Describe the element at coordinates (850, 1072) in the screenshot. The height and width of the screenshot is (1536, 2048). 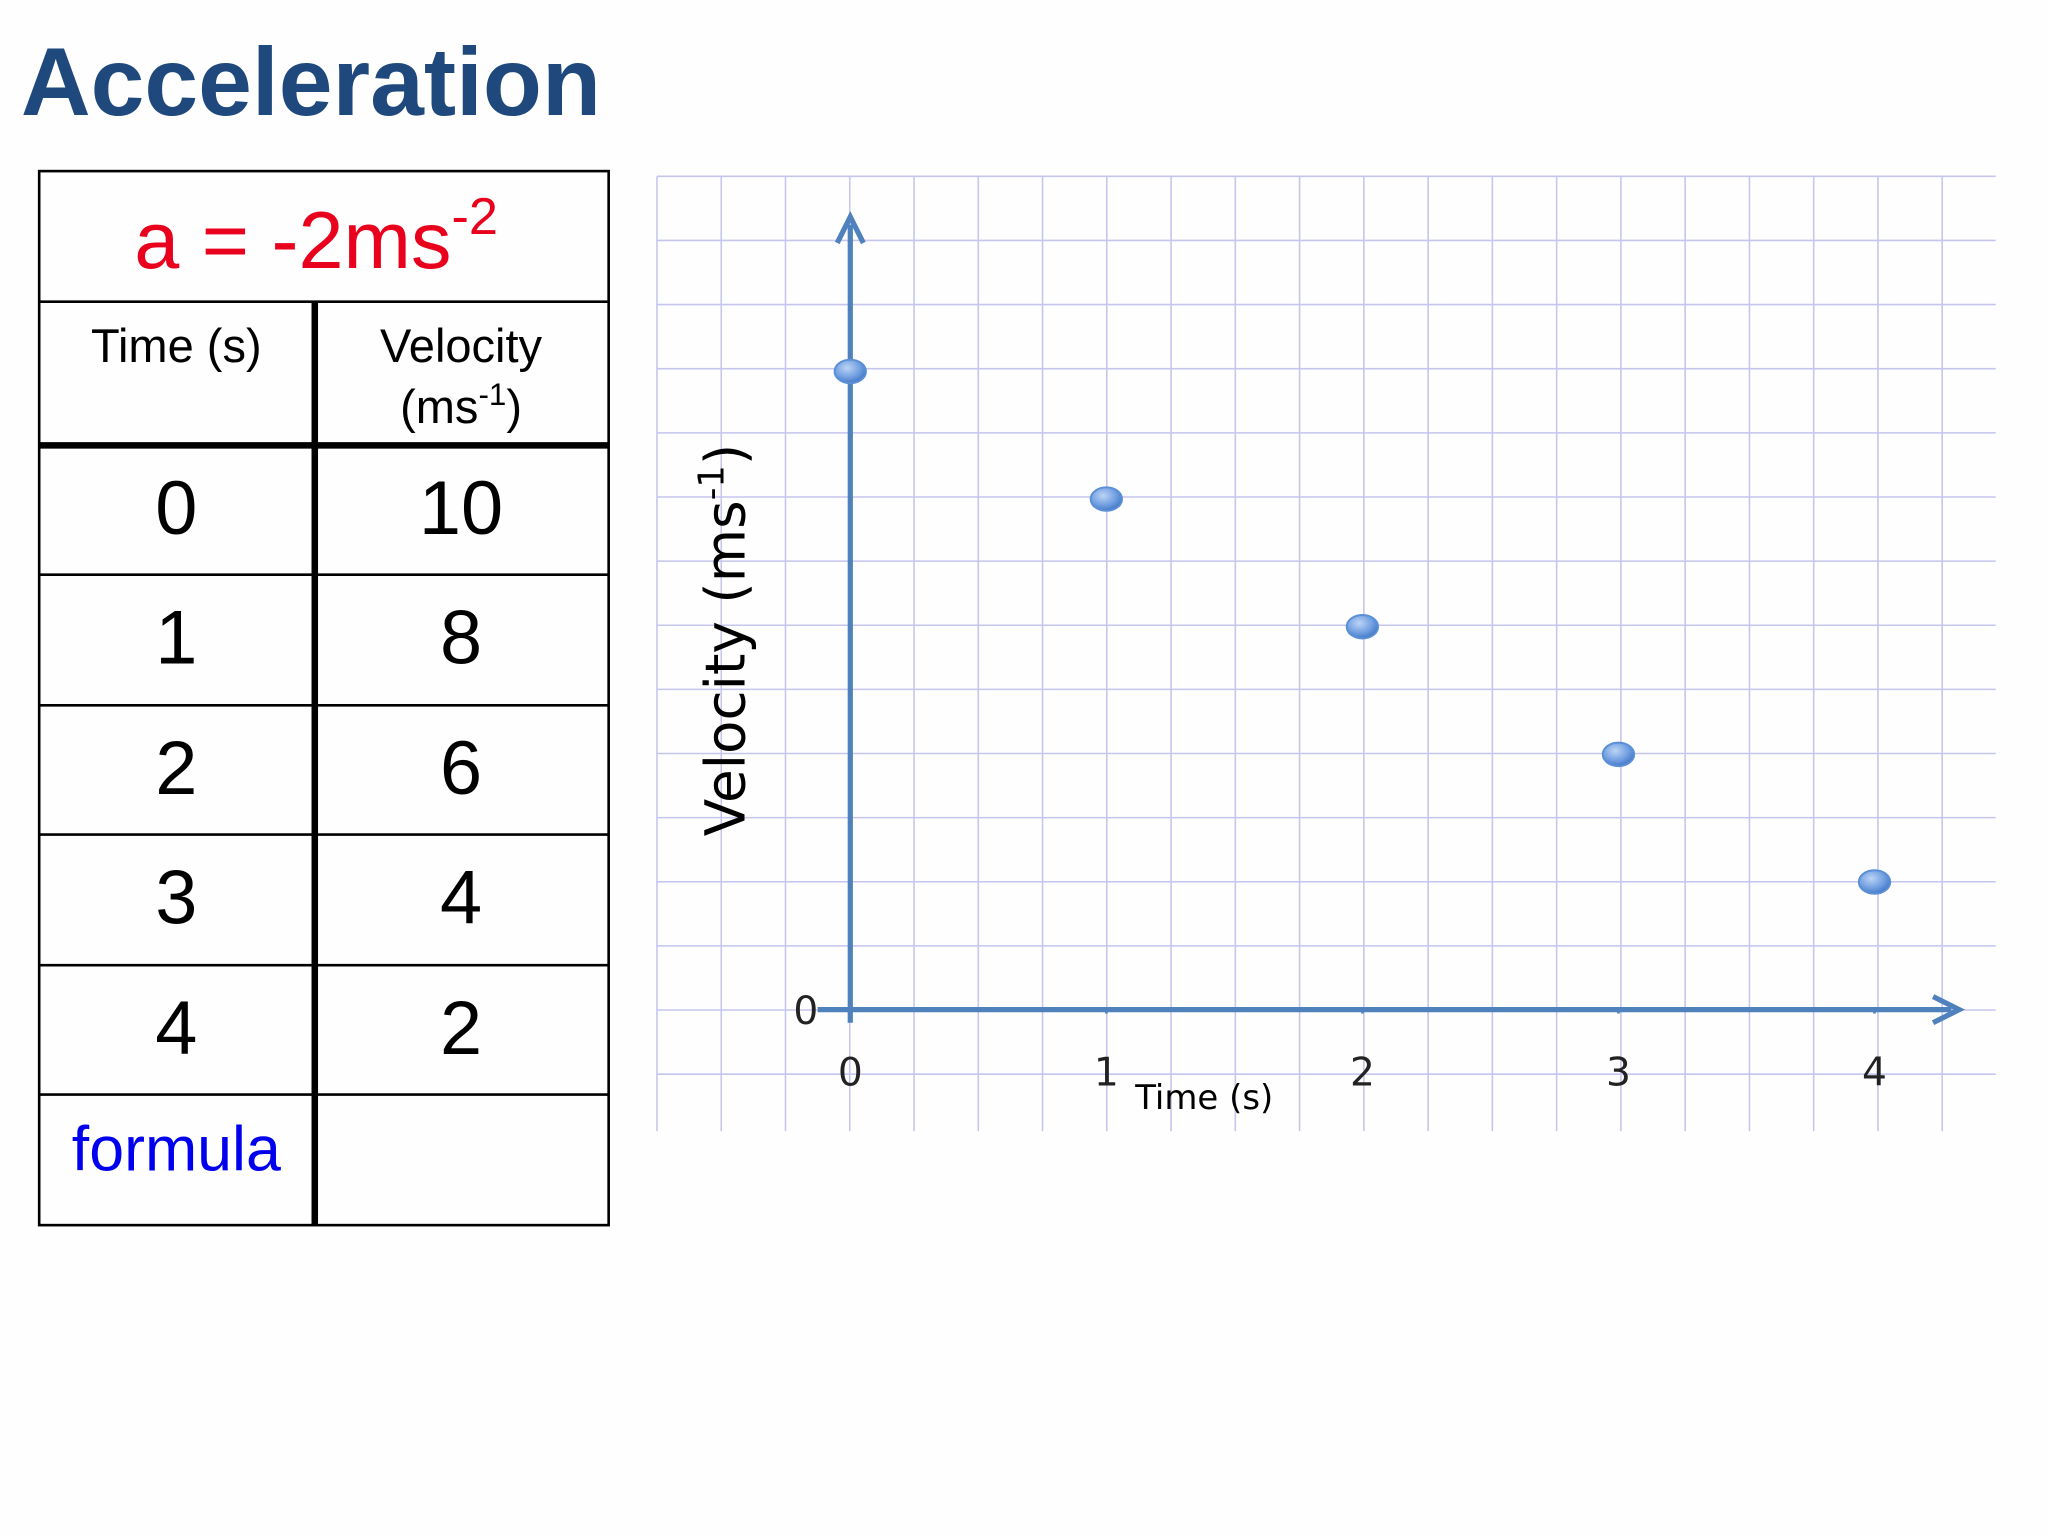
I see `x-tick-label: 0` at that location.